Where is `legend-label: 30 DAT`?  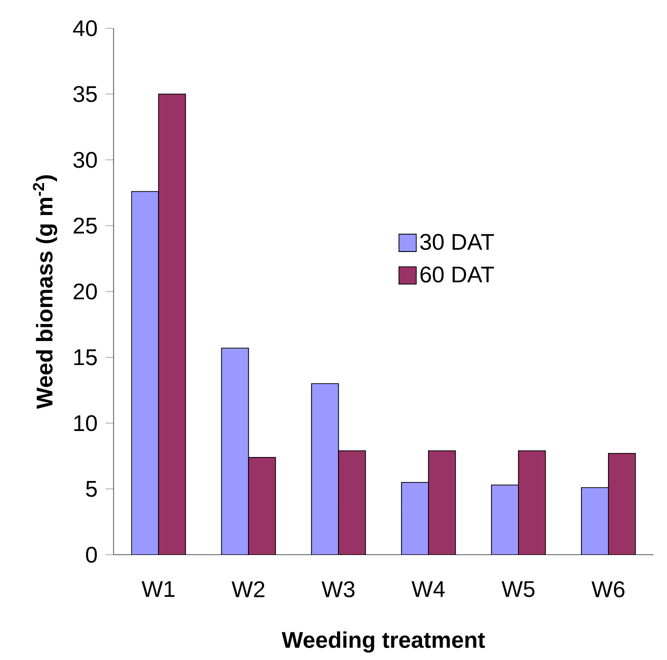
legend-label: 30 DAT is located at coordinates (457, 242).